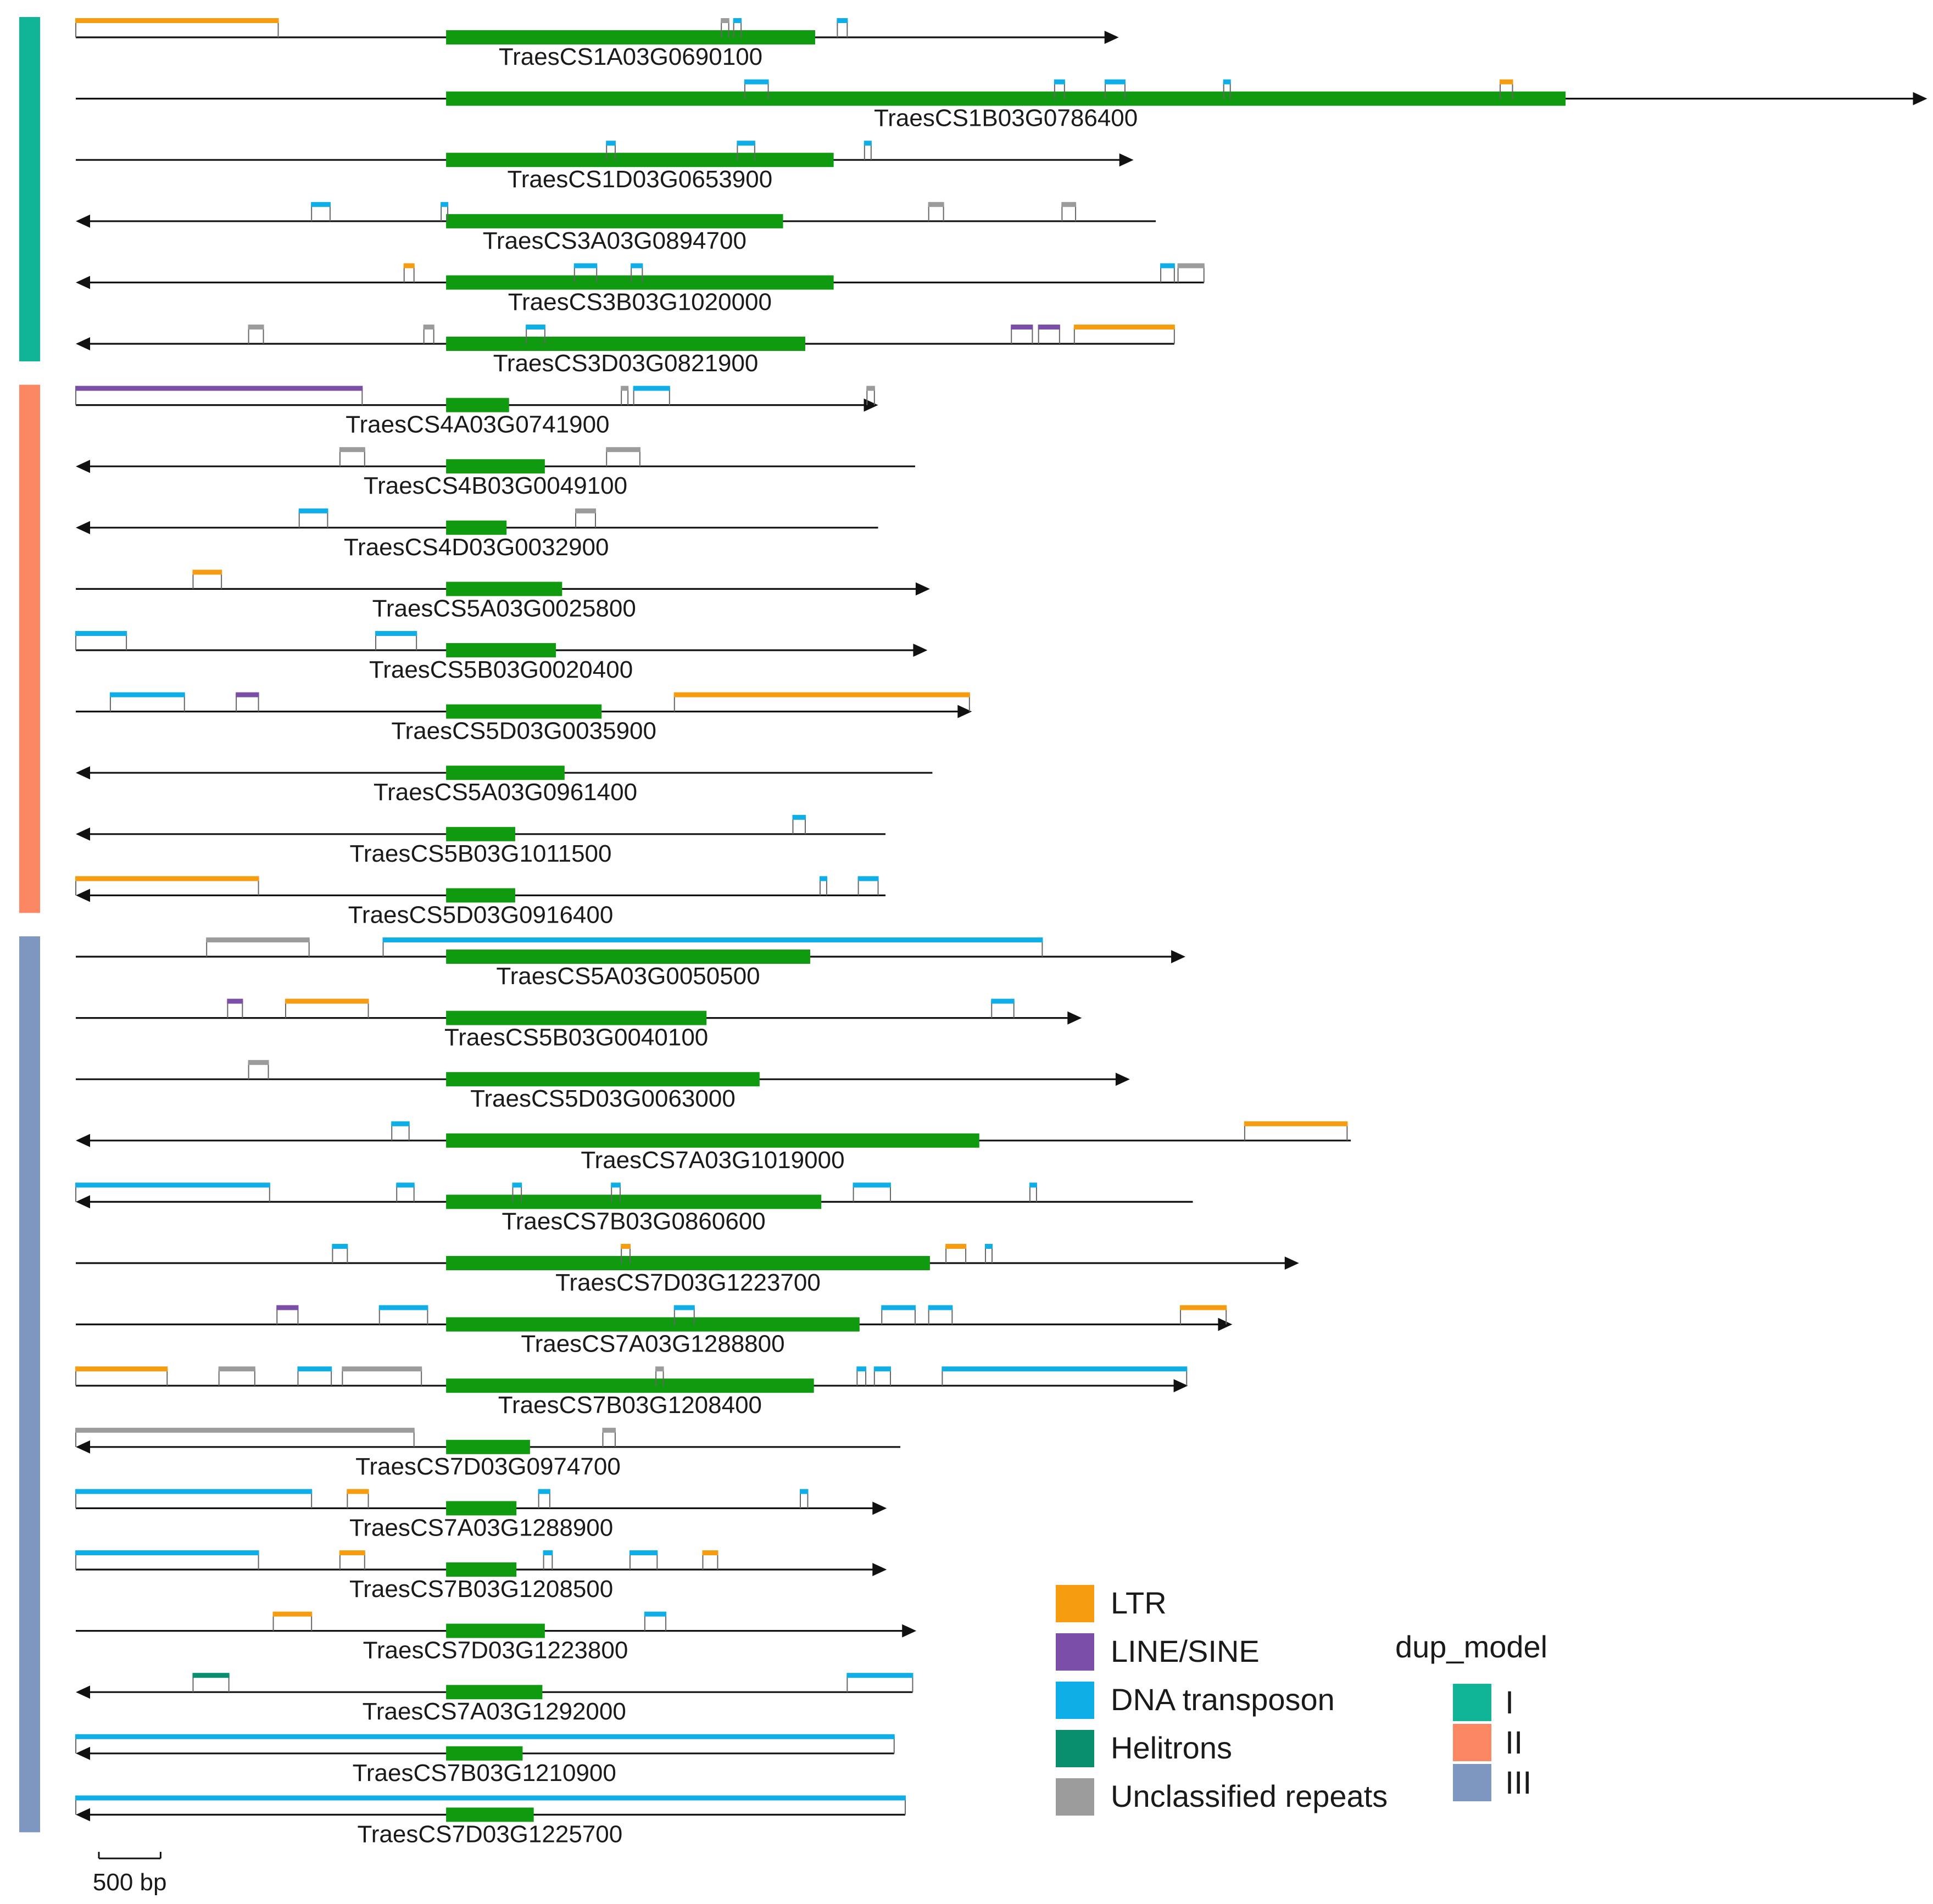  I want to click on gene-row: TraesCS7A03G1019000, so click(713, 1147).